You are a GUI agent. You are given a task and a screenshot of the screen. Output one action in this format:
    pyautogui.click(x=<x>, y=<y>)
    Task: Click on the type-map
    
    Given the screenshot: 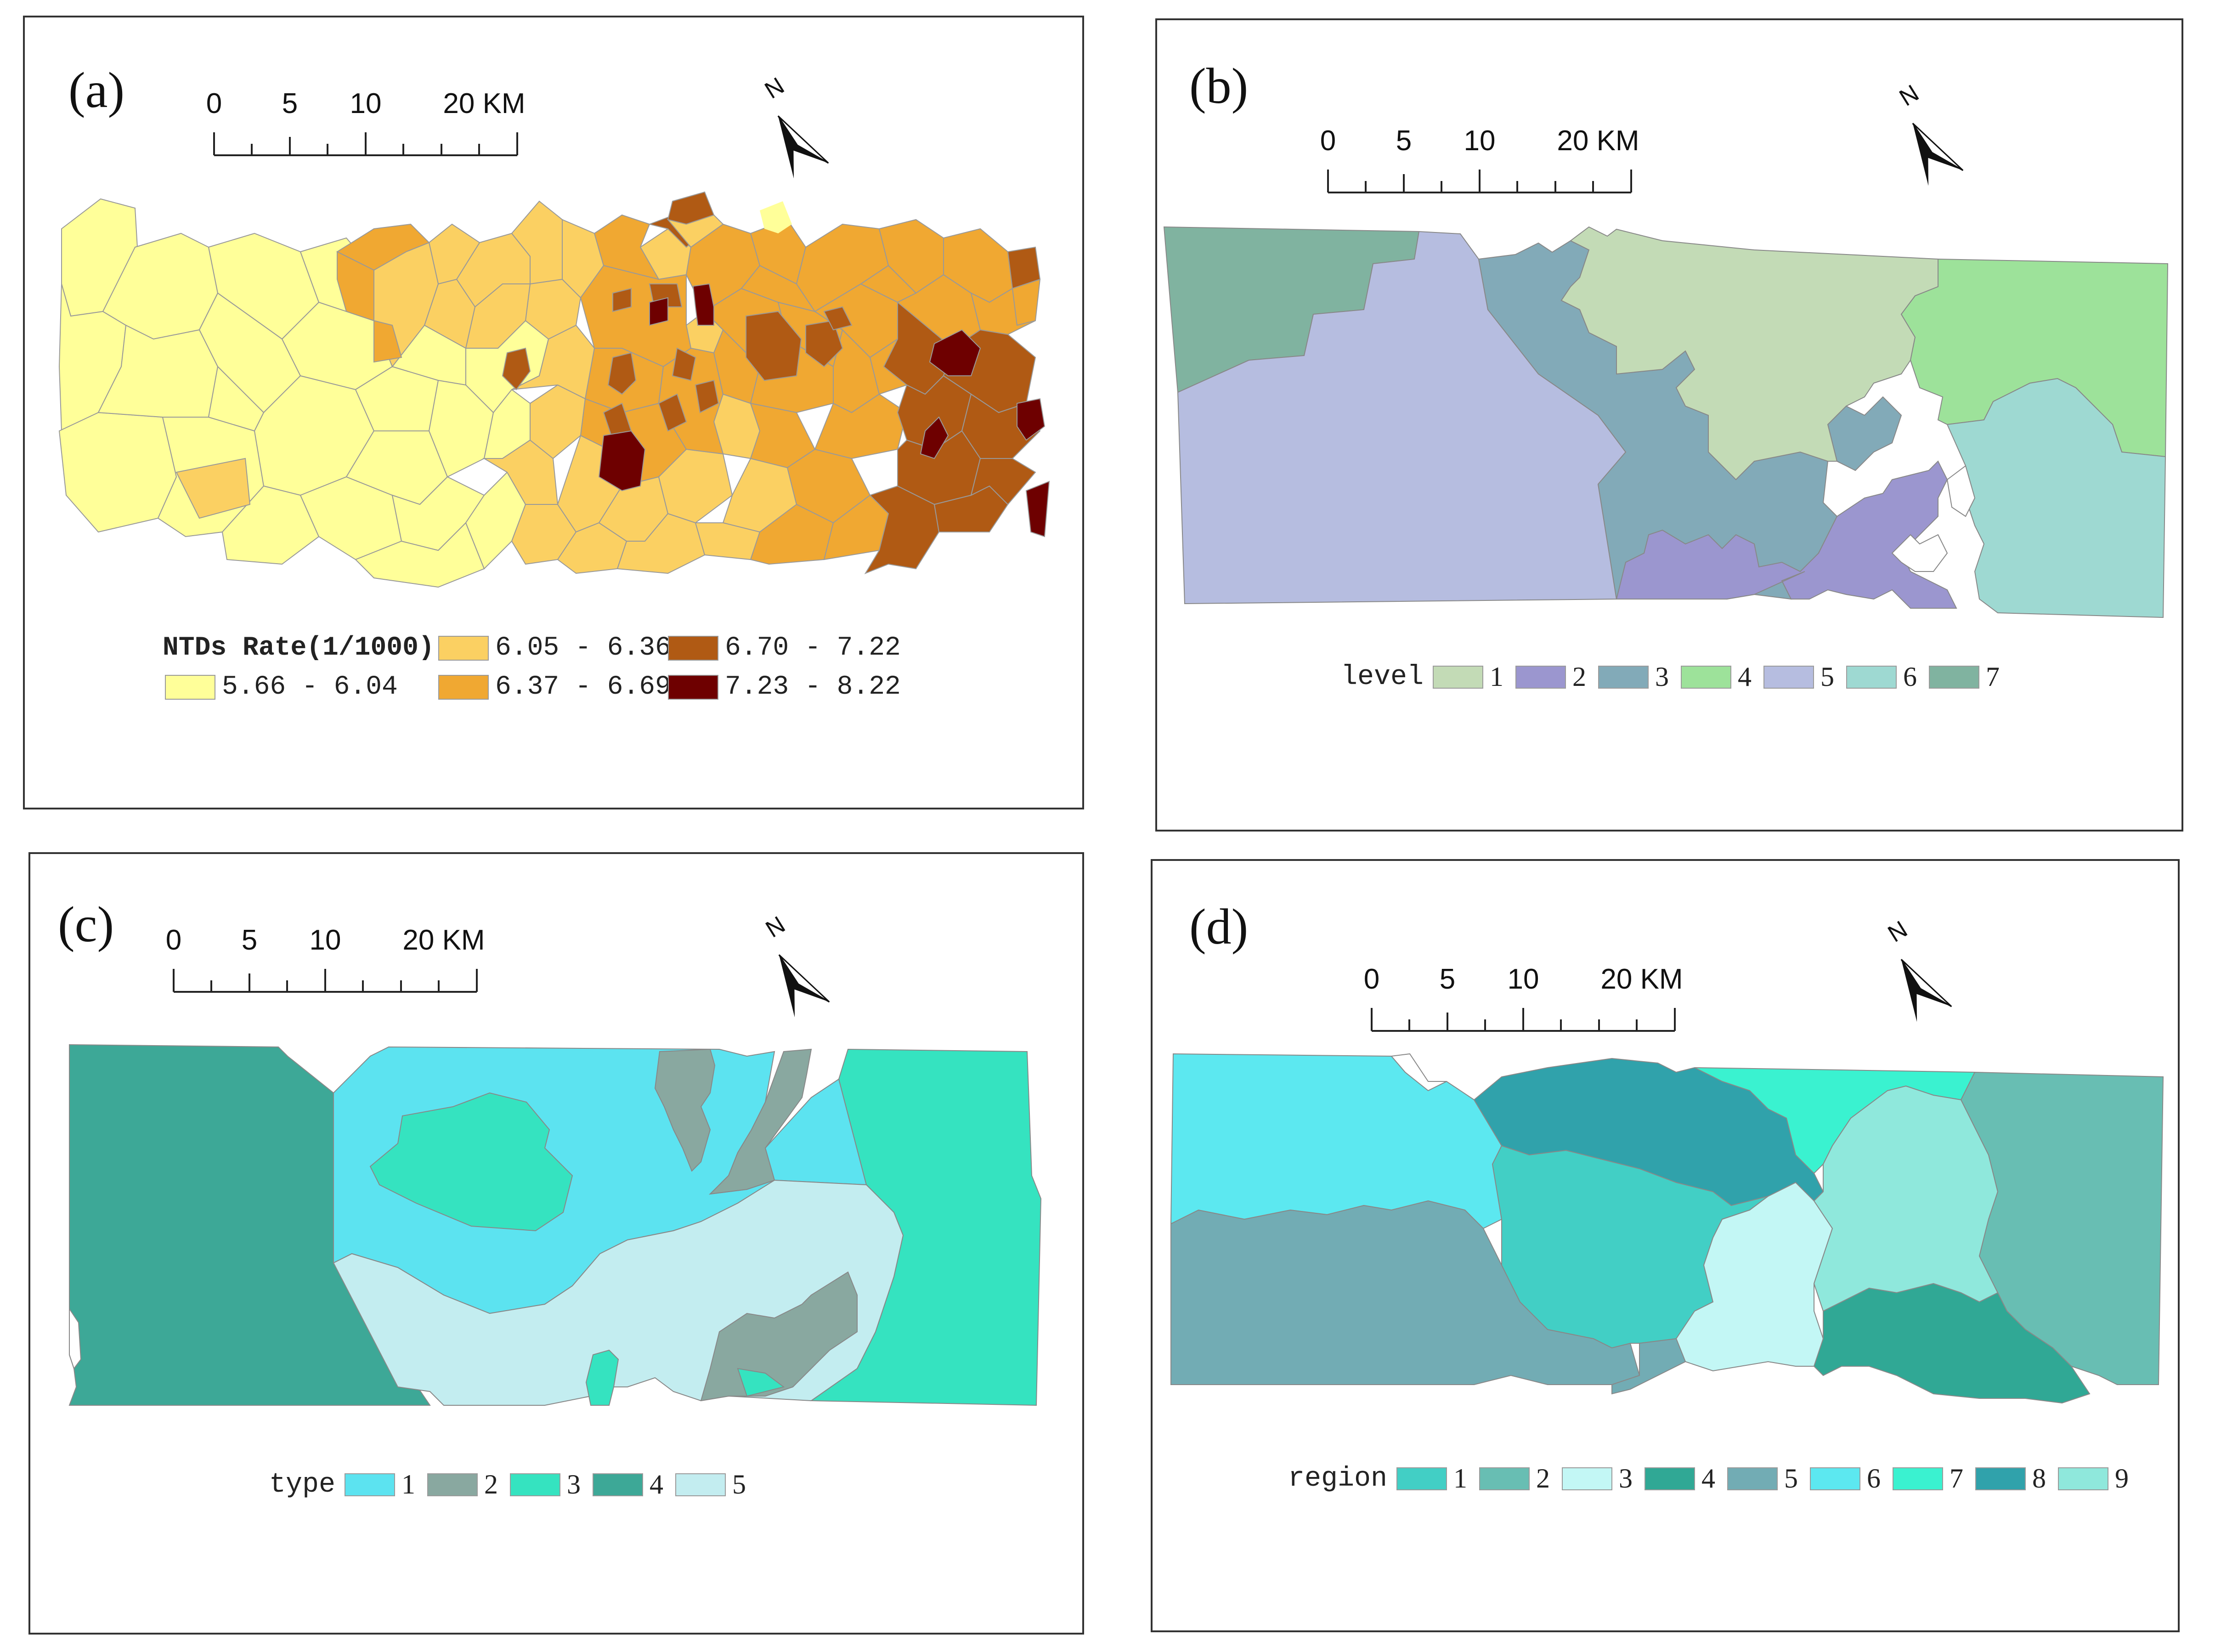 What is the action you would take?
    pyautogui.click(x=555, y=1225)
    